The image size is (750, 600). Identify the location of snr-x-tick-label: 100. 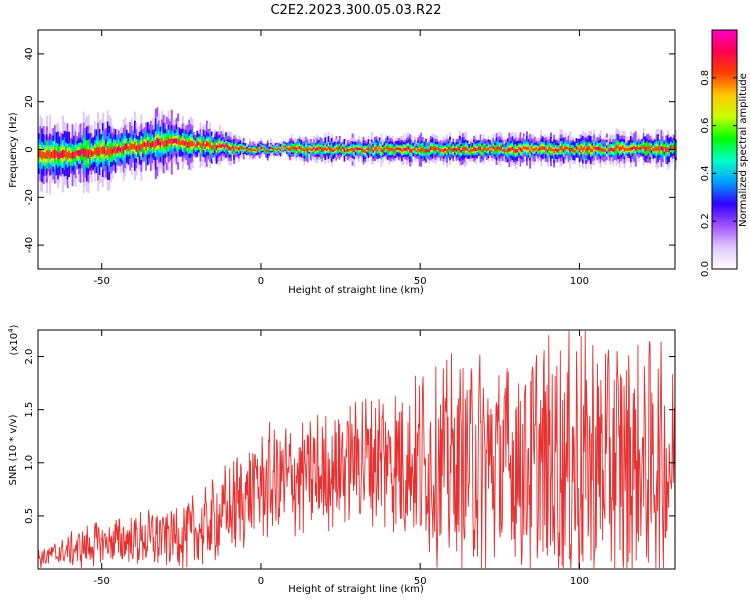
(579, 581).